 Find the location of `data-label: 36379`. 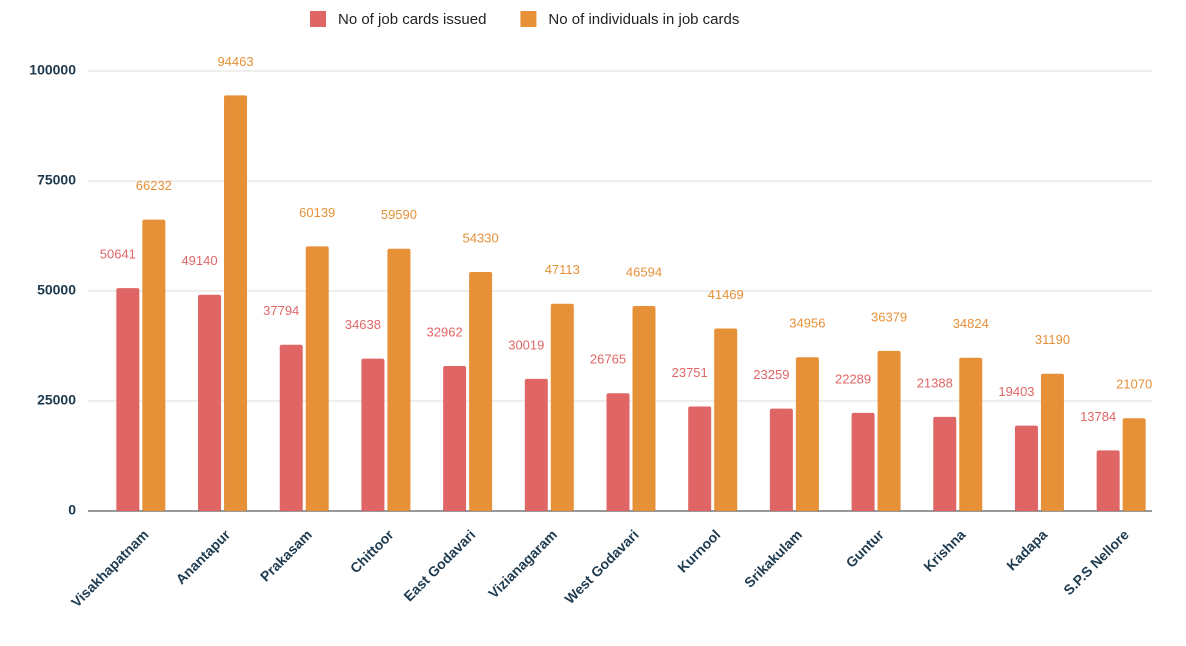

data-label: 36379 is located at coordinates (889, 316).